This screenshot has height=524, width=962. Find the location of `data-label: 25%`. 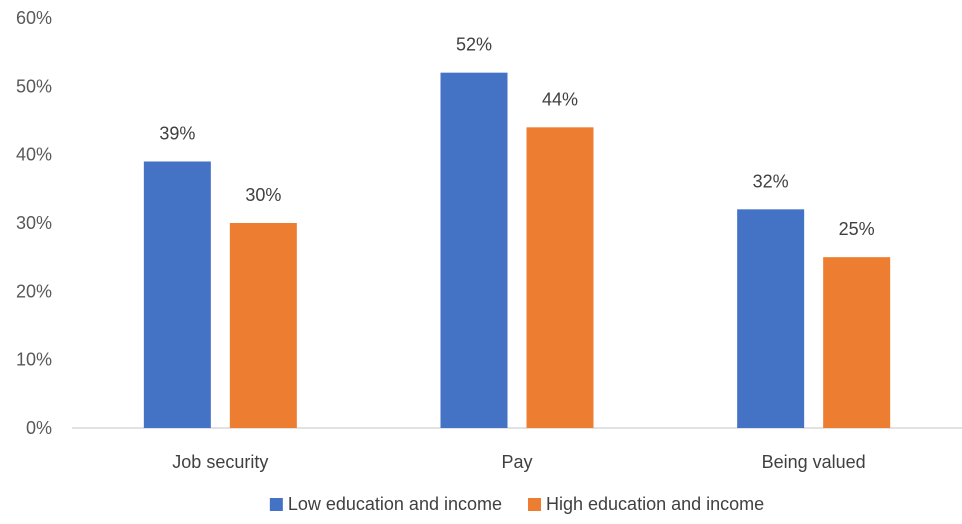

data-label: 25% is located at coordinates (857, 229).